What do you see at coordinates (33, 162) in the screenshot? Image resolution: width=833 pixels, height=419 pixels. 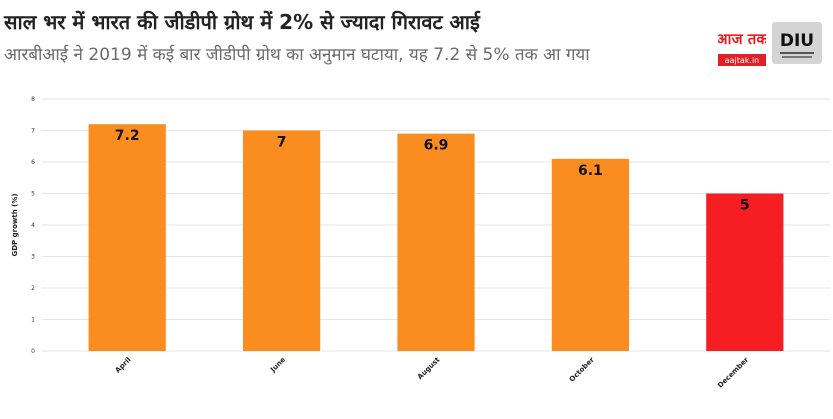 I see `y-tick-label: 6` at bounding box center [33, 162].